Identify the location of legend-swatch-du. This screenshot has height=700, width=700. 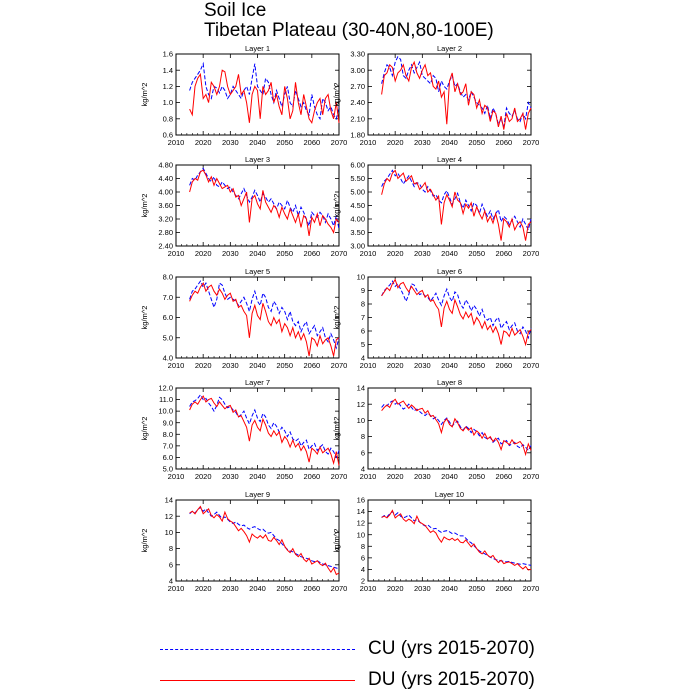
(257, 680).